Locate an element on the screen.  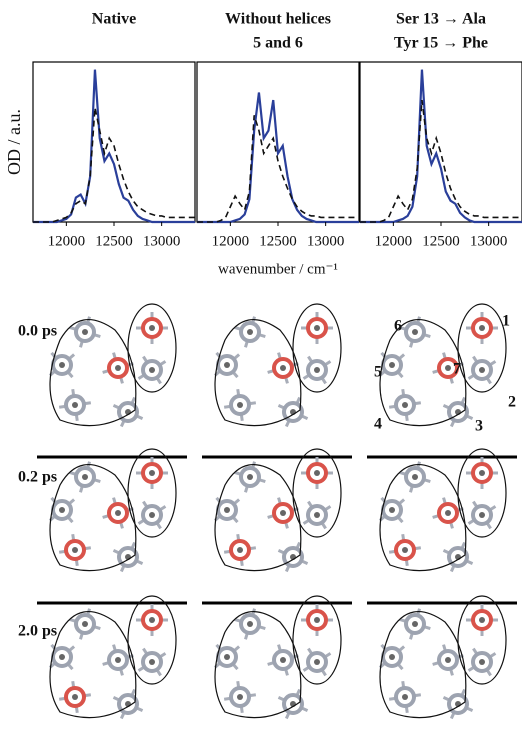
site-label: 3 is located at coordinates (479, 426).